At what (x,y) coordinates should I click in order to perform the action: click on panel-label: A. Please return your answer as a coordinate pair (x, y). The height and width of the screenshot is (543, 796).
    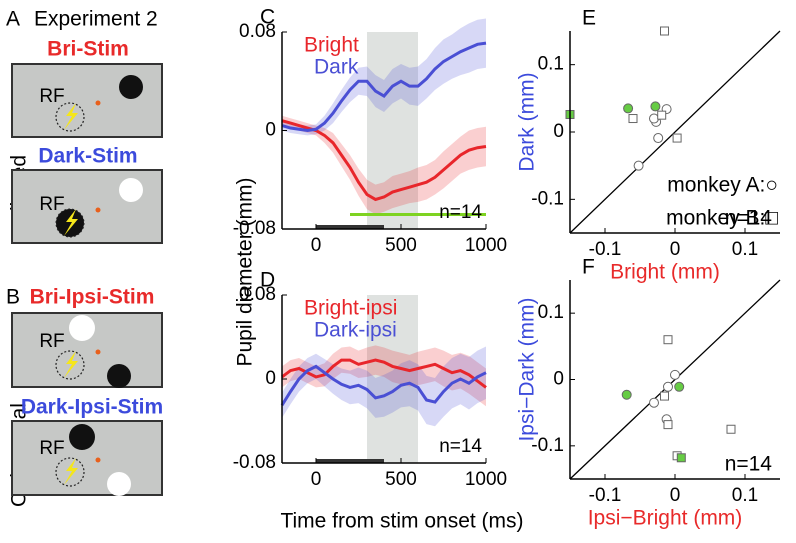
    Looking at the image, I should click on (13, 19).